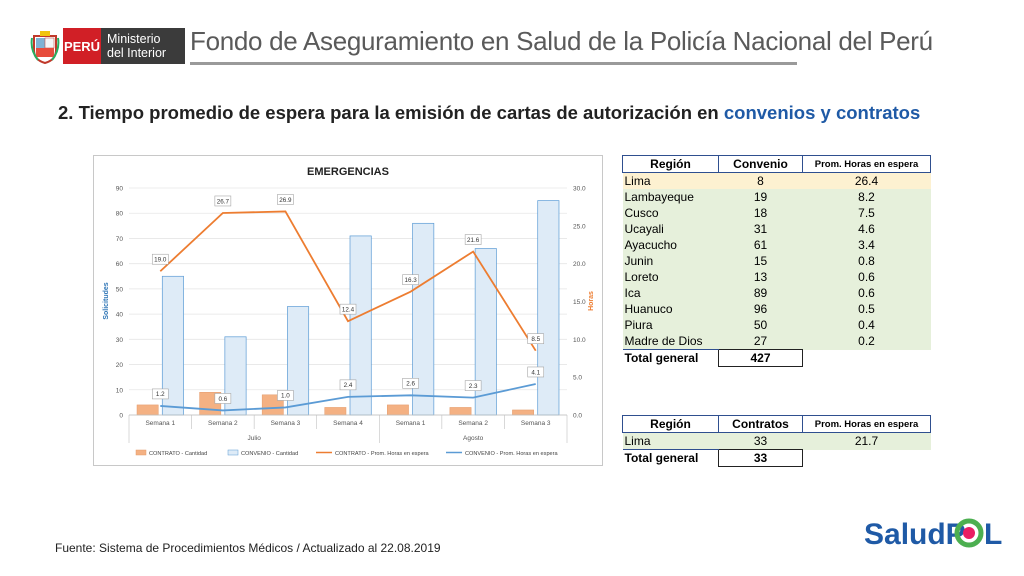 The image size is (1024, 576). What do you see at coordinates (760, 197) in the screenshot?
I see `cell-count: 19` at bounding box center [760, 197].